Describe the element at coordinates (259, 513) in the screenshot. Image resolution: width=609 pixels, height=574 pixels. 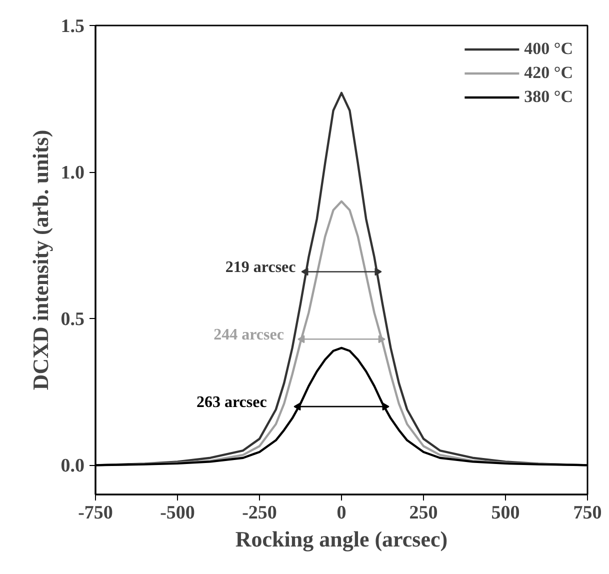
I see `x-tick-label: -250` at that location.